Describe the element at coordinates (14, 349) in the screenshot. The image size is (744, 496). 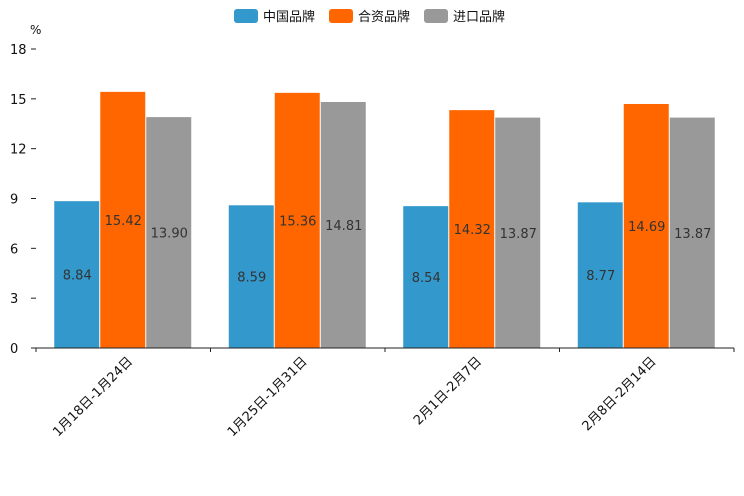
I see `y-tick-label: 0` at that location.